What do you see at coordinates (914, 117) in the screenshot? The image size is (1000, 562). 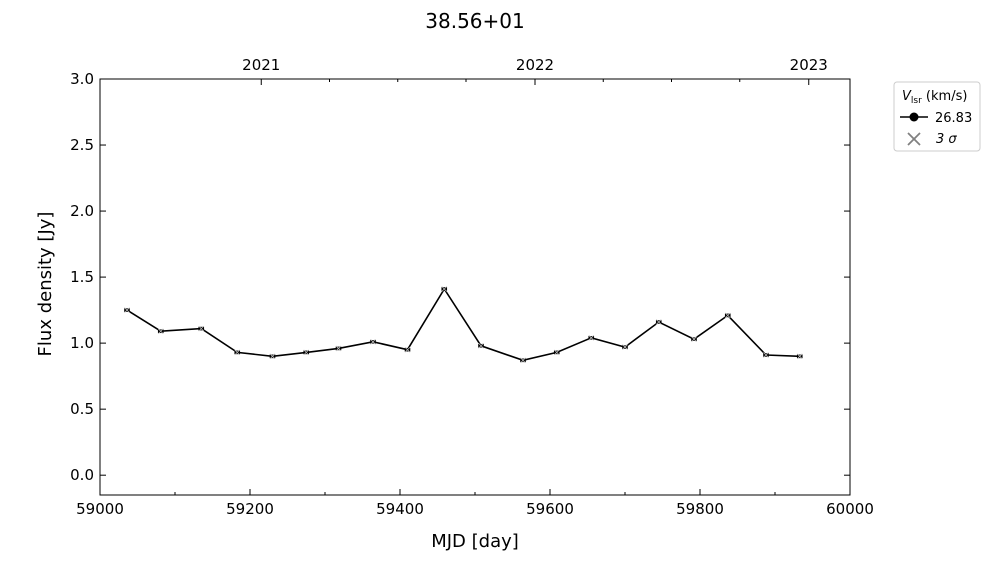 I see `legend-dot-marker` at bounding box center [914, 117].